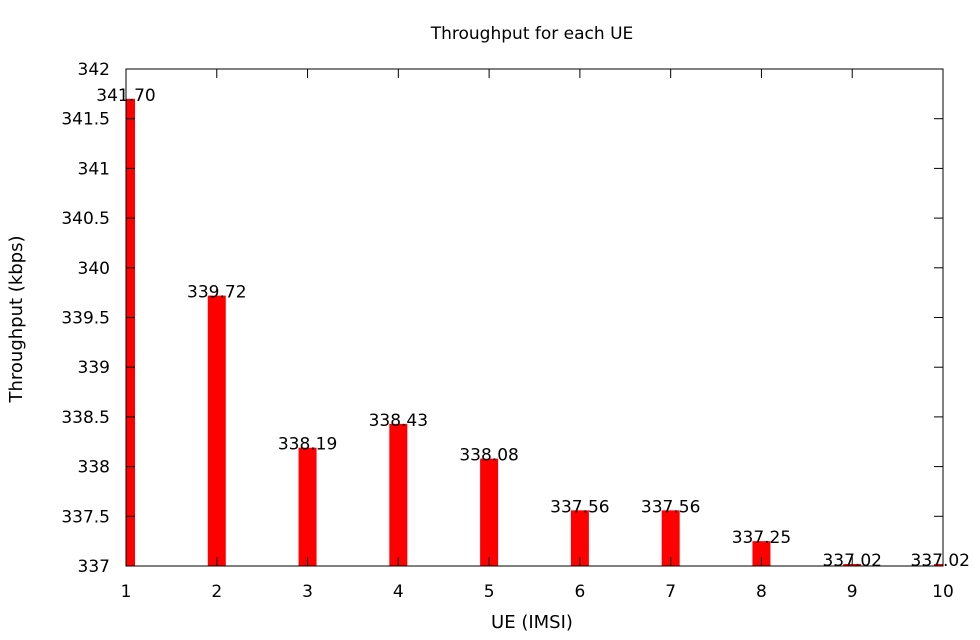 This screenshot has width=980, height=640. I want to click on y-tick-label: 337, so click(94, 567).